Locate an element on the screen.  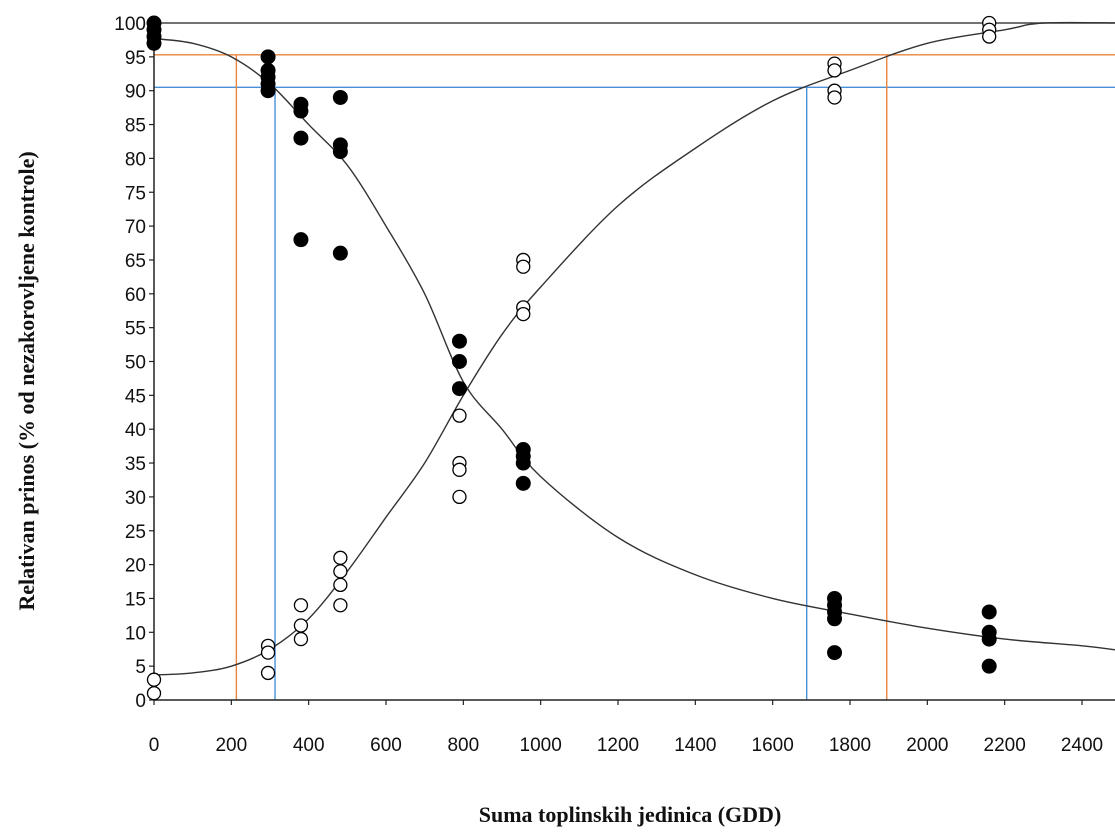
x-tick-label: 1600 is located at coordinates (773, 745).